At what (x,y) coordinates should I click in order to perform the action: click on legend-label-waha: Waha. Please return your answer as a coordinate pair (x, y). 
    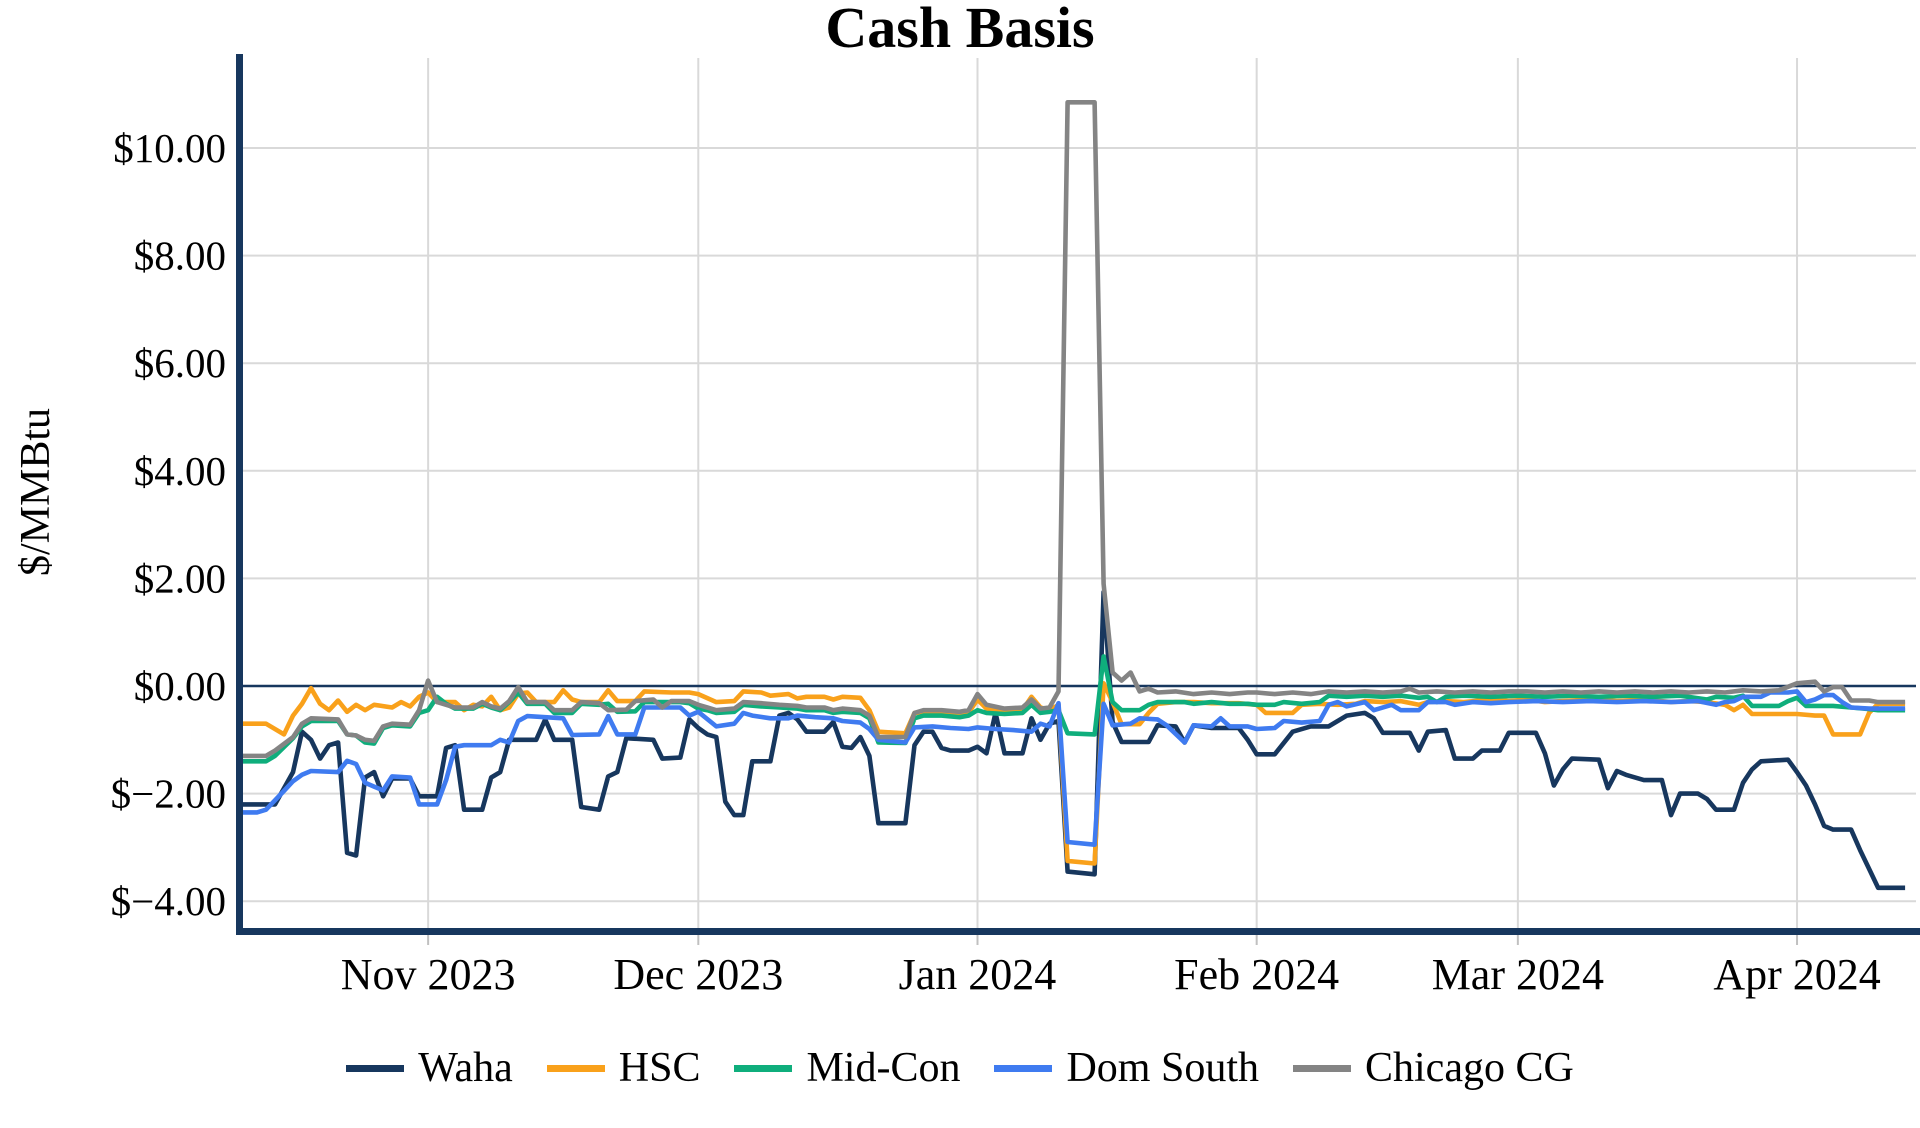
    Looking at the image, I should click on (465, 1068).